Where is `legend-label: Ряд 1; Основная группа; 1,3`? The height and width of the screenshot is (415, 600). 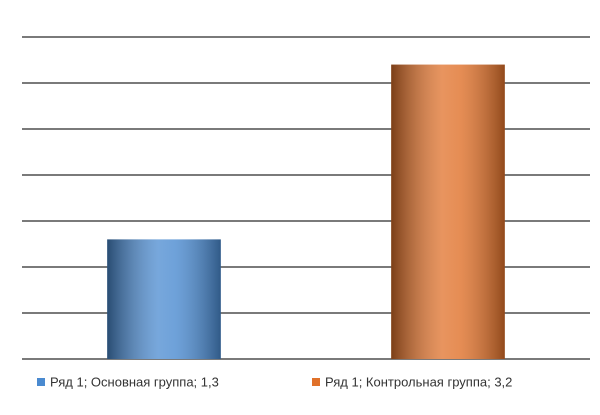
legend-label: Ряд 1; Основная группа; 1,3 is located at coordinates (134, 381).